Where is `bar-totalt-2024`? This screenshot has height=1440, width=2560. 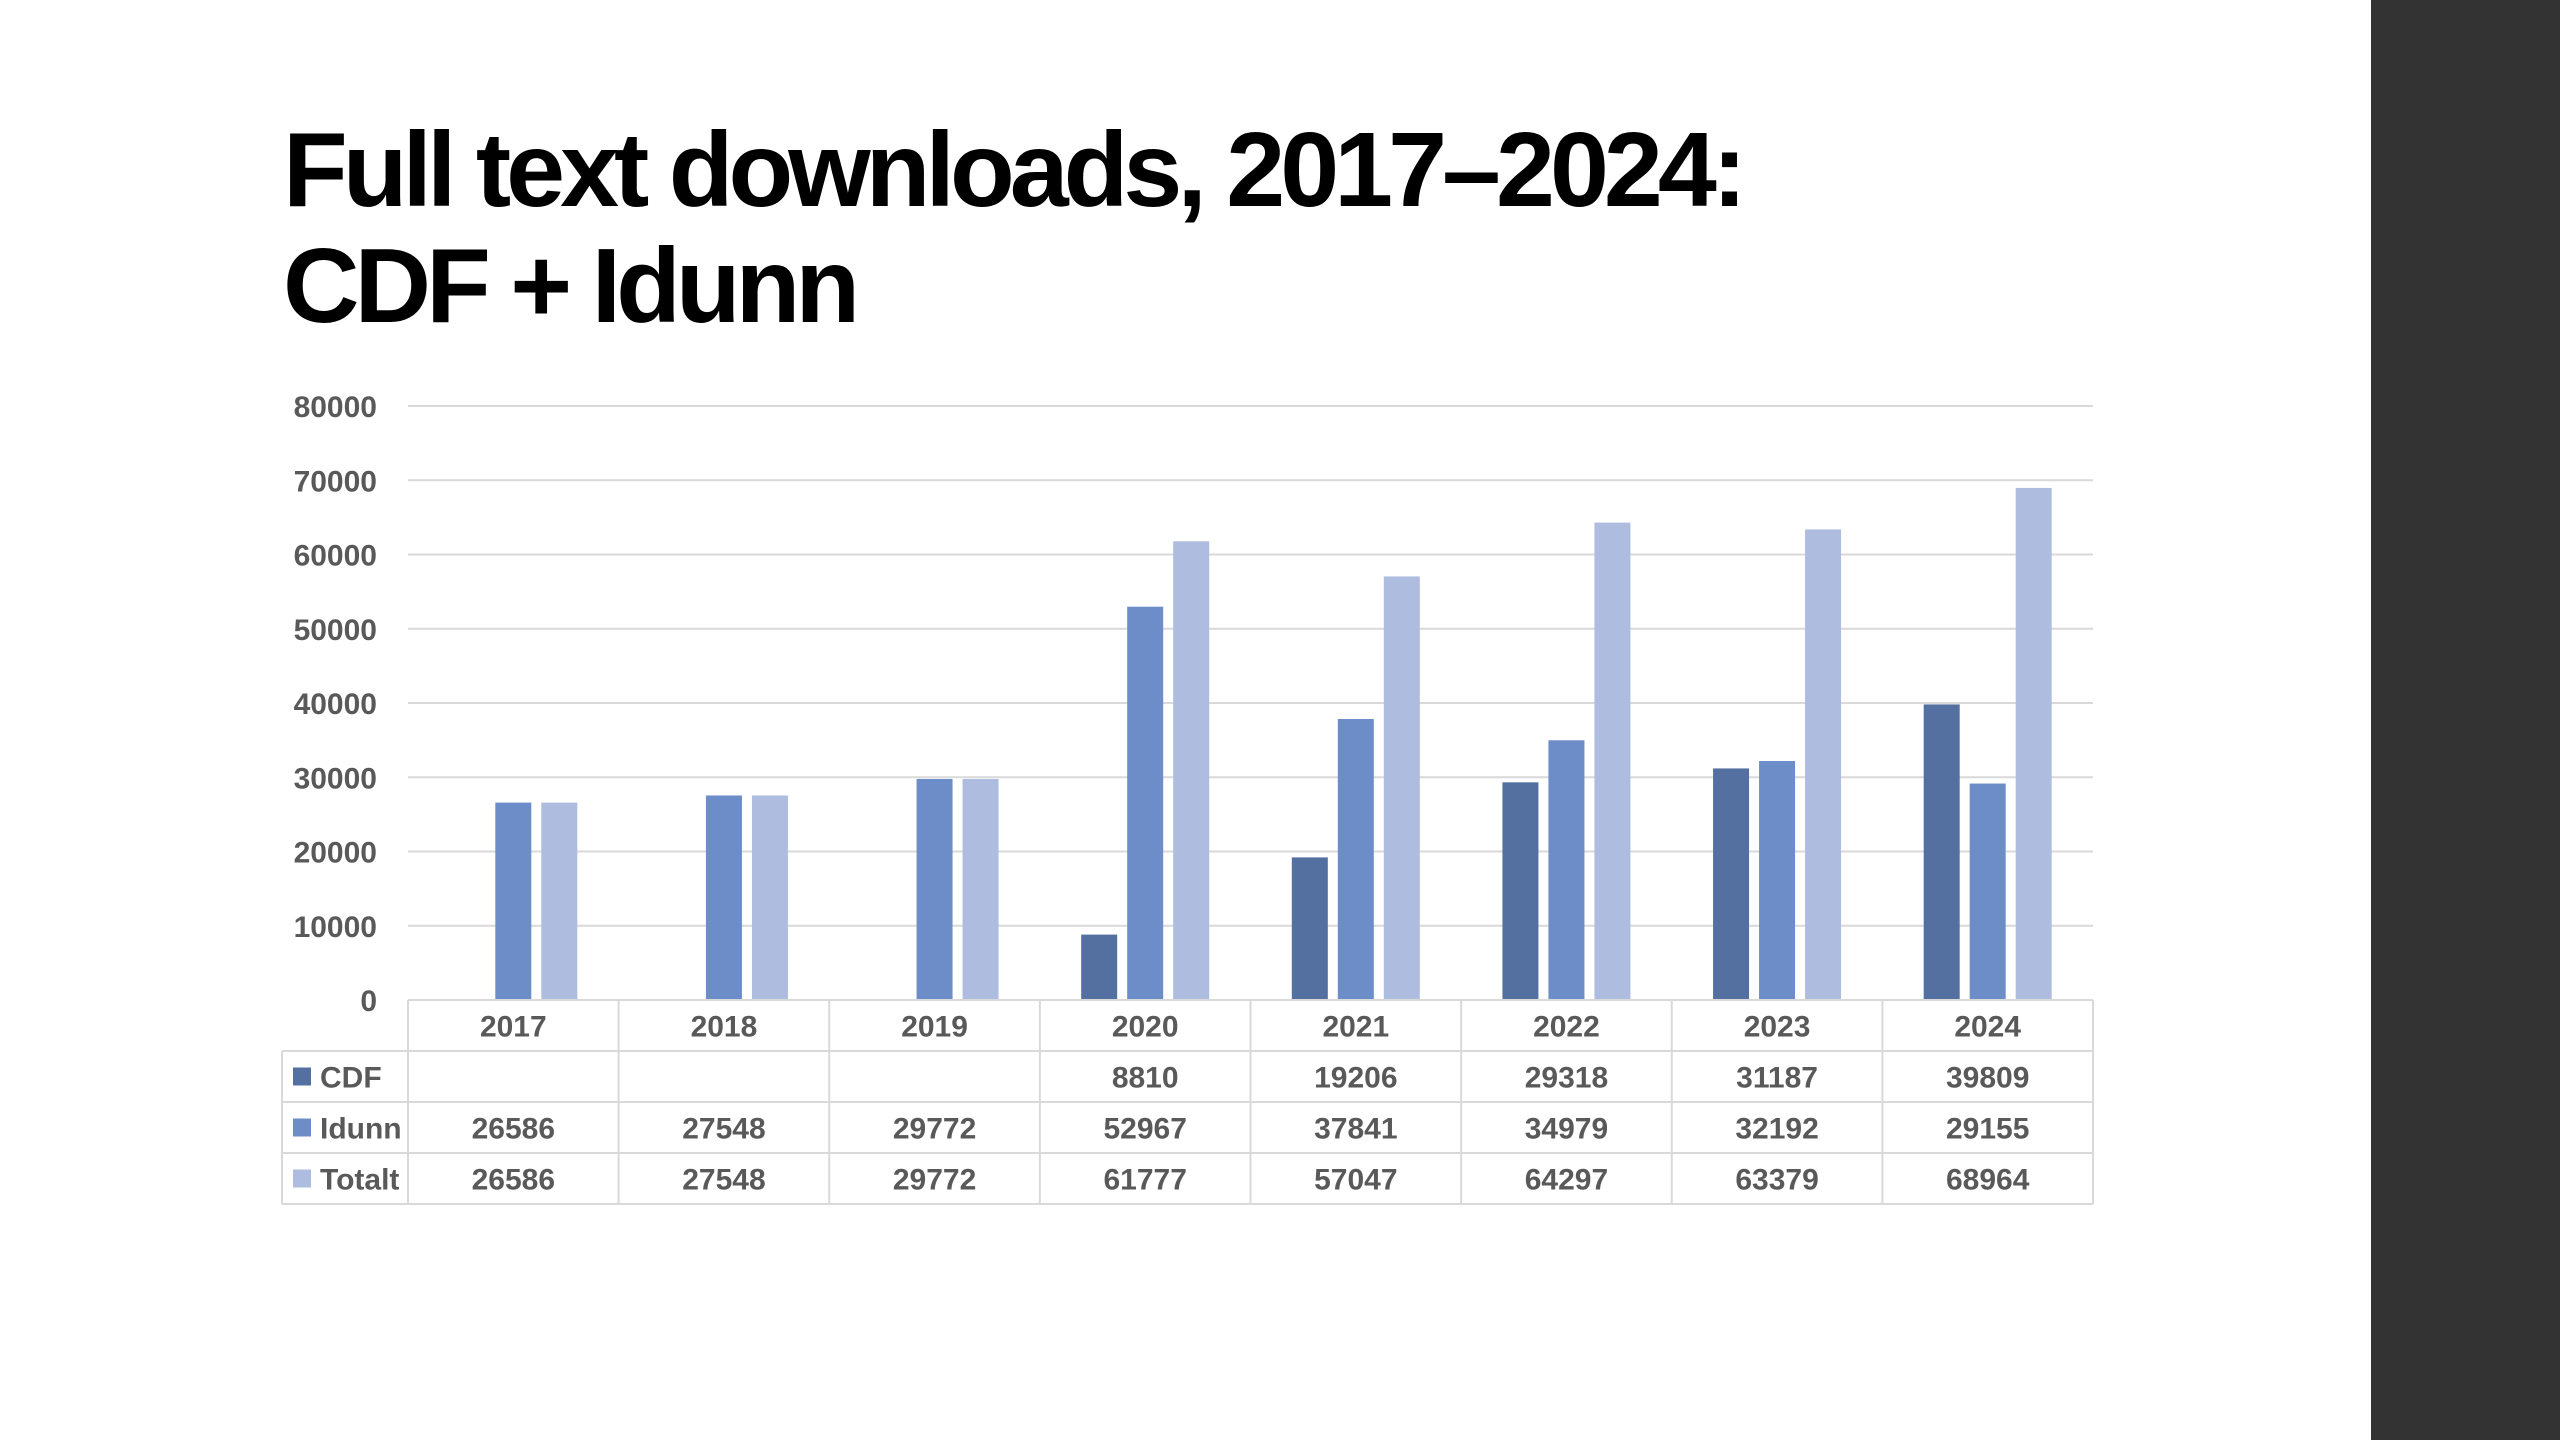 bar-totalt-2024 is located at coordinates (2033, 744).